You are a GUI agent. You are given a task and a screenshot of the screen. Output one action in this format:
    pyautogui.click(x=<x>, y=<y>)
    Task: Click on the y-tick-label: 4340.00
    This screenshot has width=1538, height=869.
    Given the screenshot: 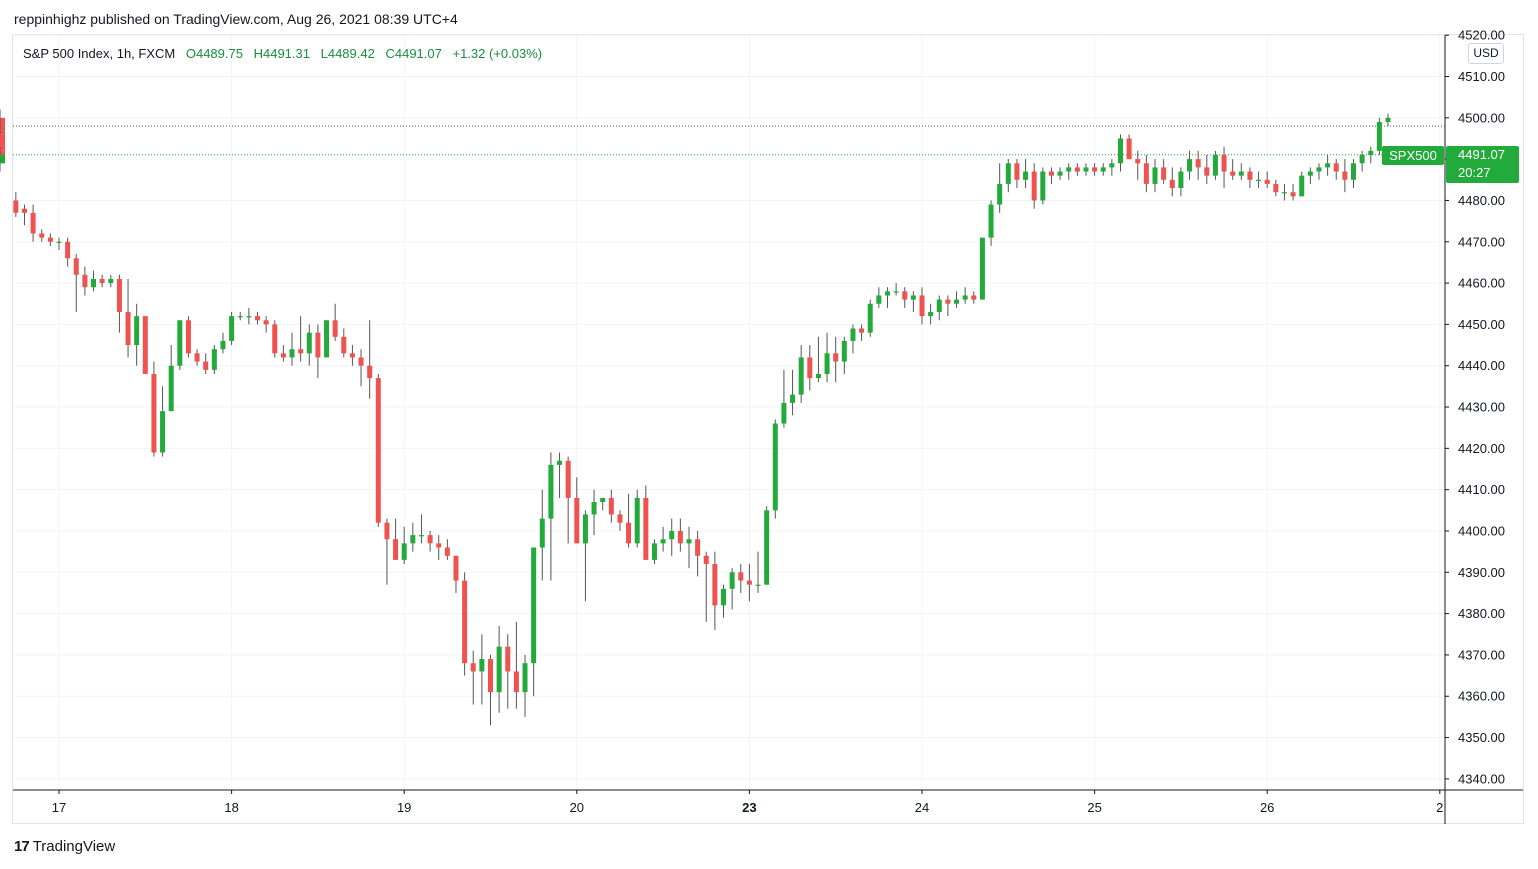 What is the action you would take?
    pyautogui.click(x=1481, y=778)
    